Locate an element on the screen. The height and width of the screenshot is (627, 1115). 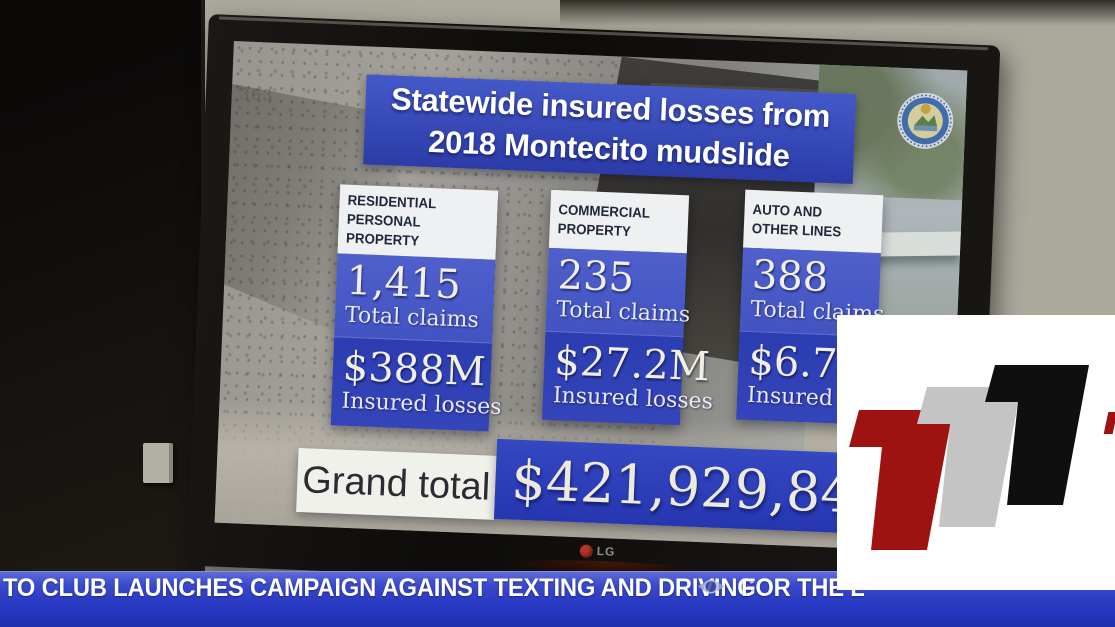
light-switch is located at coordinates (158, 463).